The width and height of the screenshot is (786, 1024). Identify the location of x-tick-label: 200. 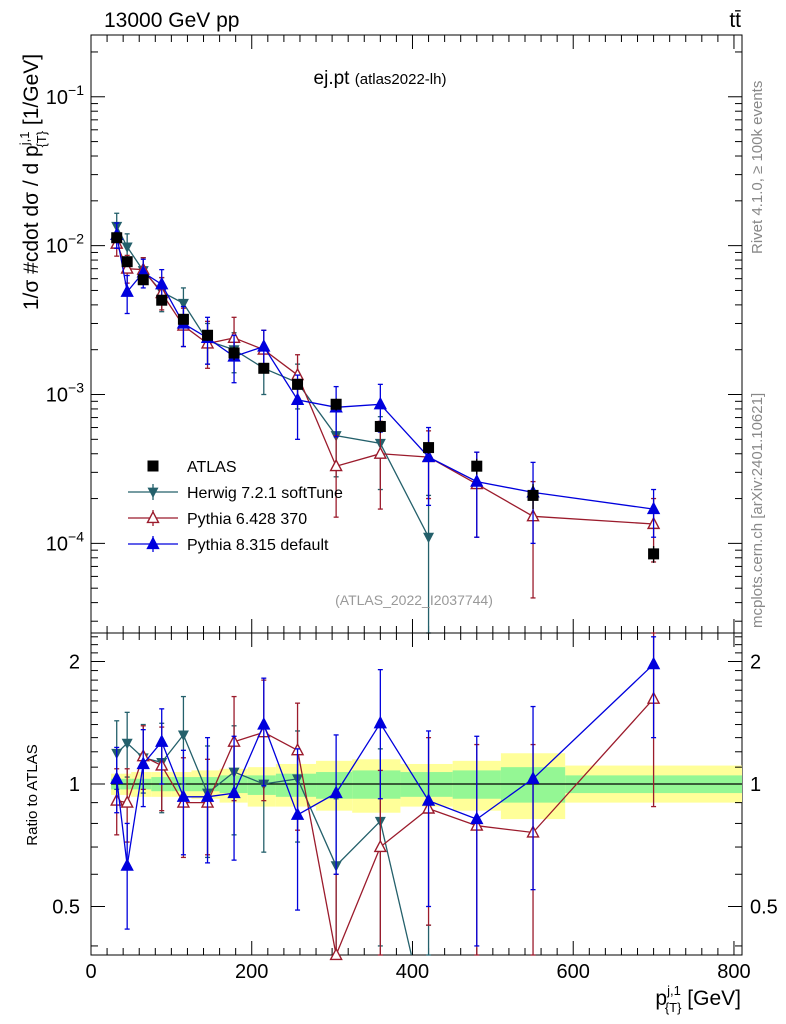
(251, 972).